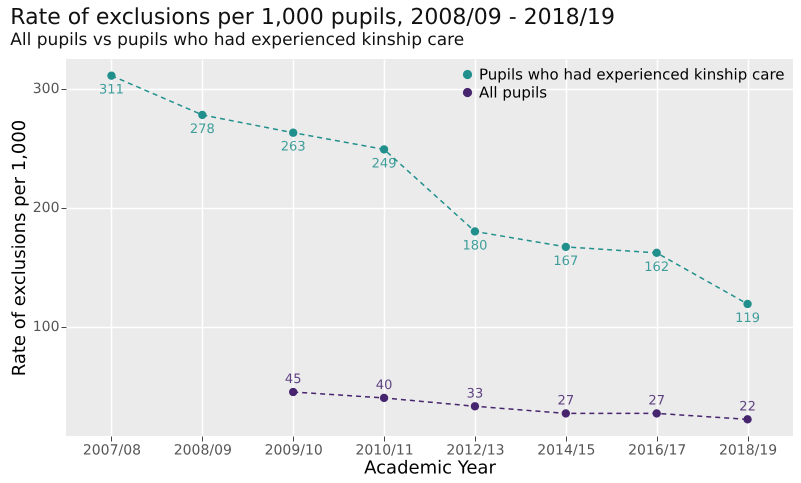  Describe the element at coordinates (475, 450) in the screenshot. I see `x-tick-label: 2012/13` at that location.